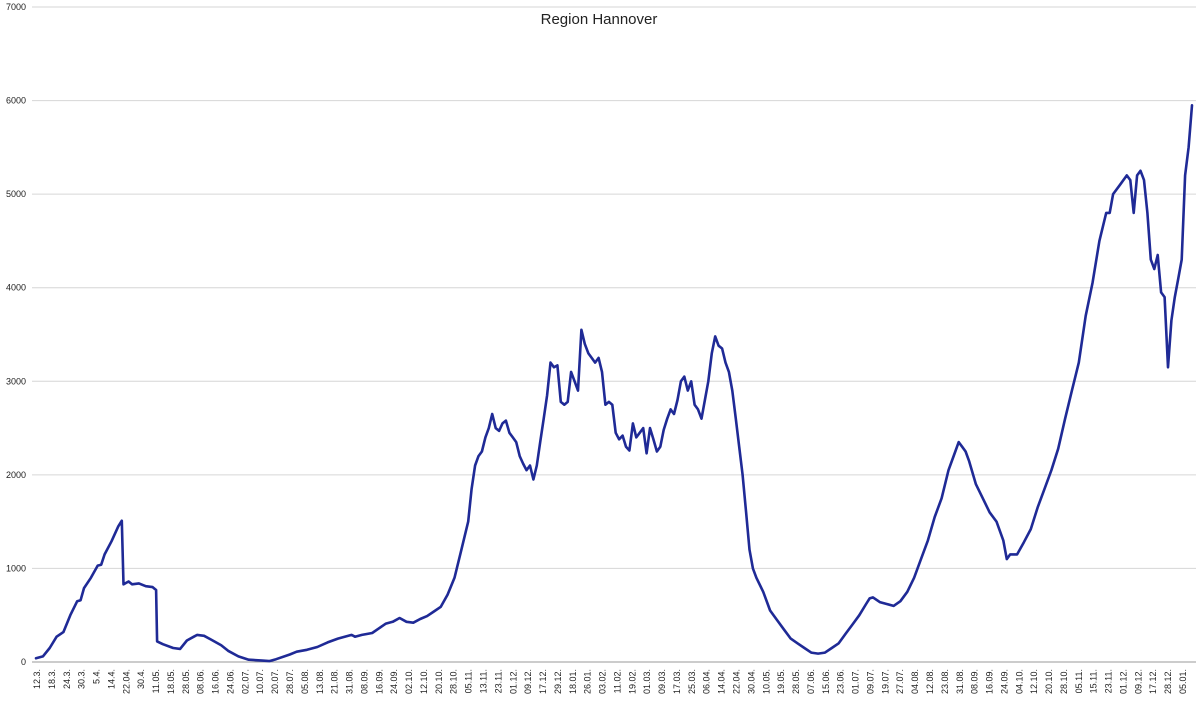  I want to click on x-tick-label: 5.4., so click(97, 676).